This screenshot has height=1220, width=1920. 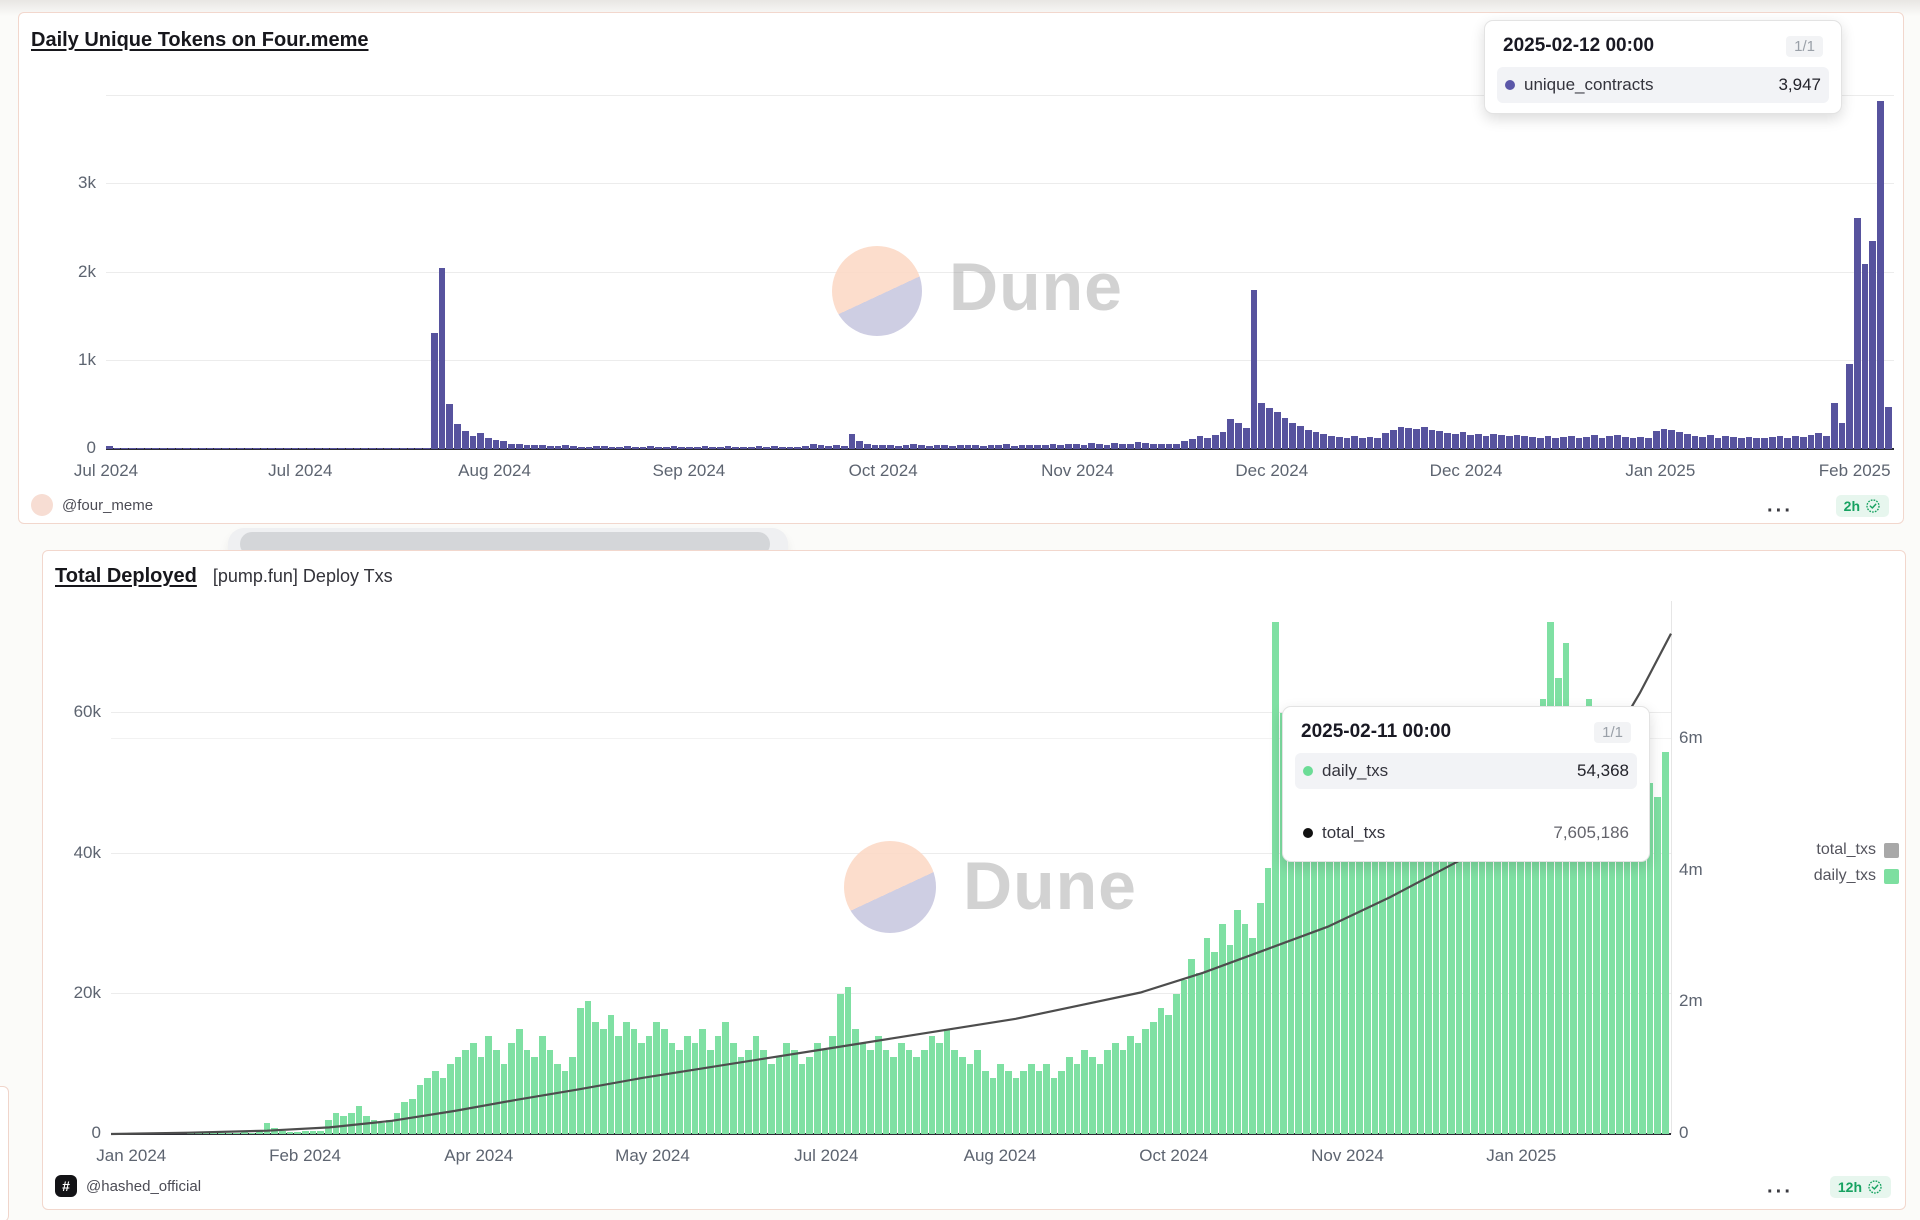 I want to click on tooltip-date: 2025-02-11 00:00, so click(x=1376, y=731).